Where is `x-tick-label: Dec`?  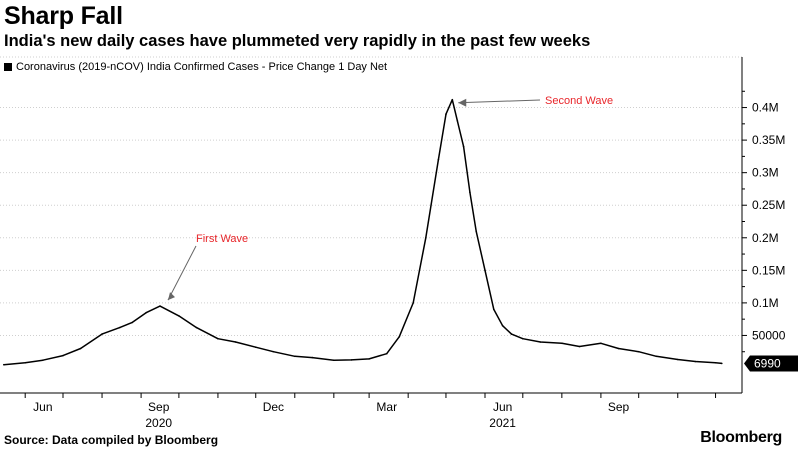
x-tick-label: Dec is located at coordinates (273, 407).